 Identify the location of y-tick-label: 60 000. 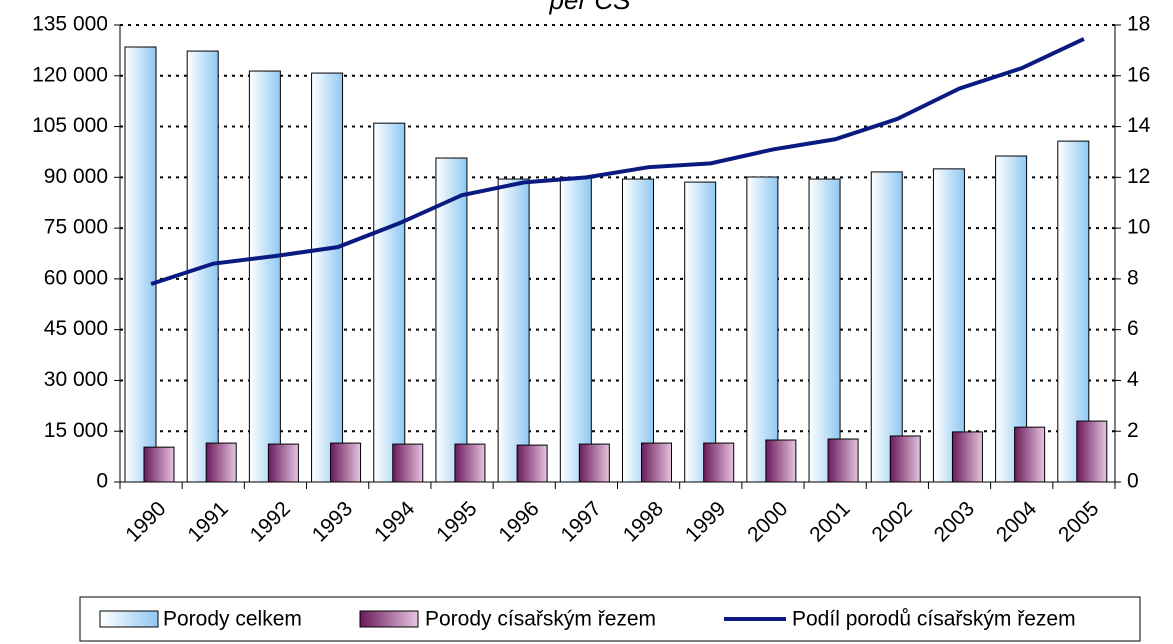
(76, 277).